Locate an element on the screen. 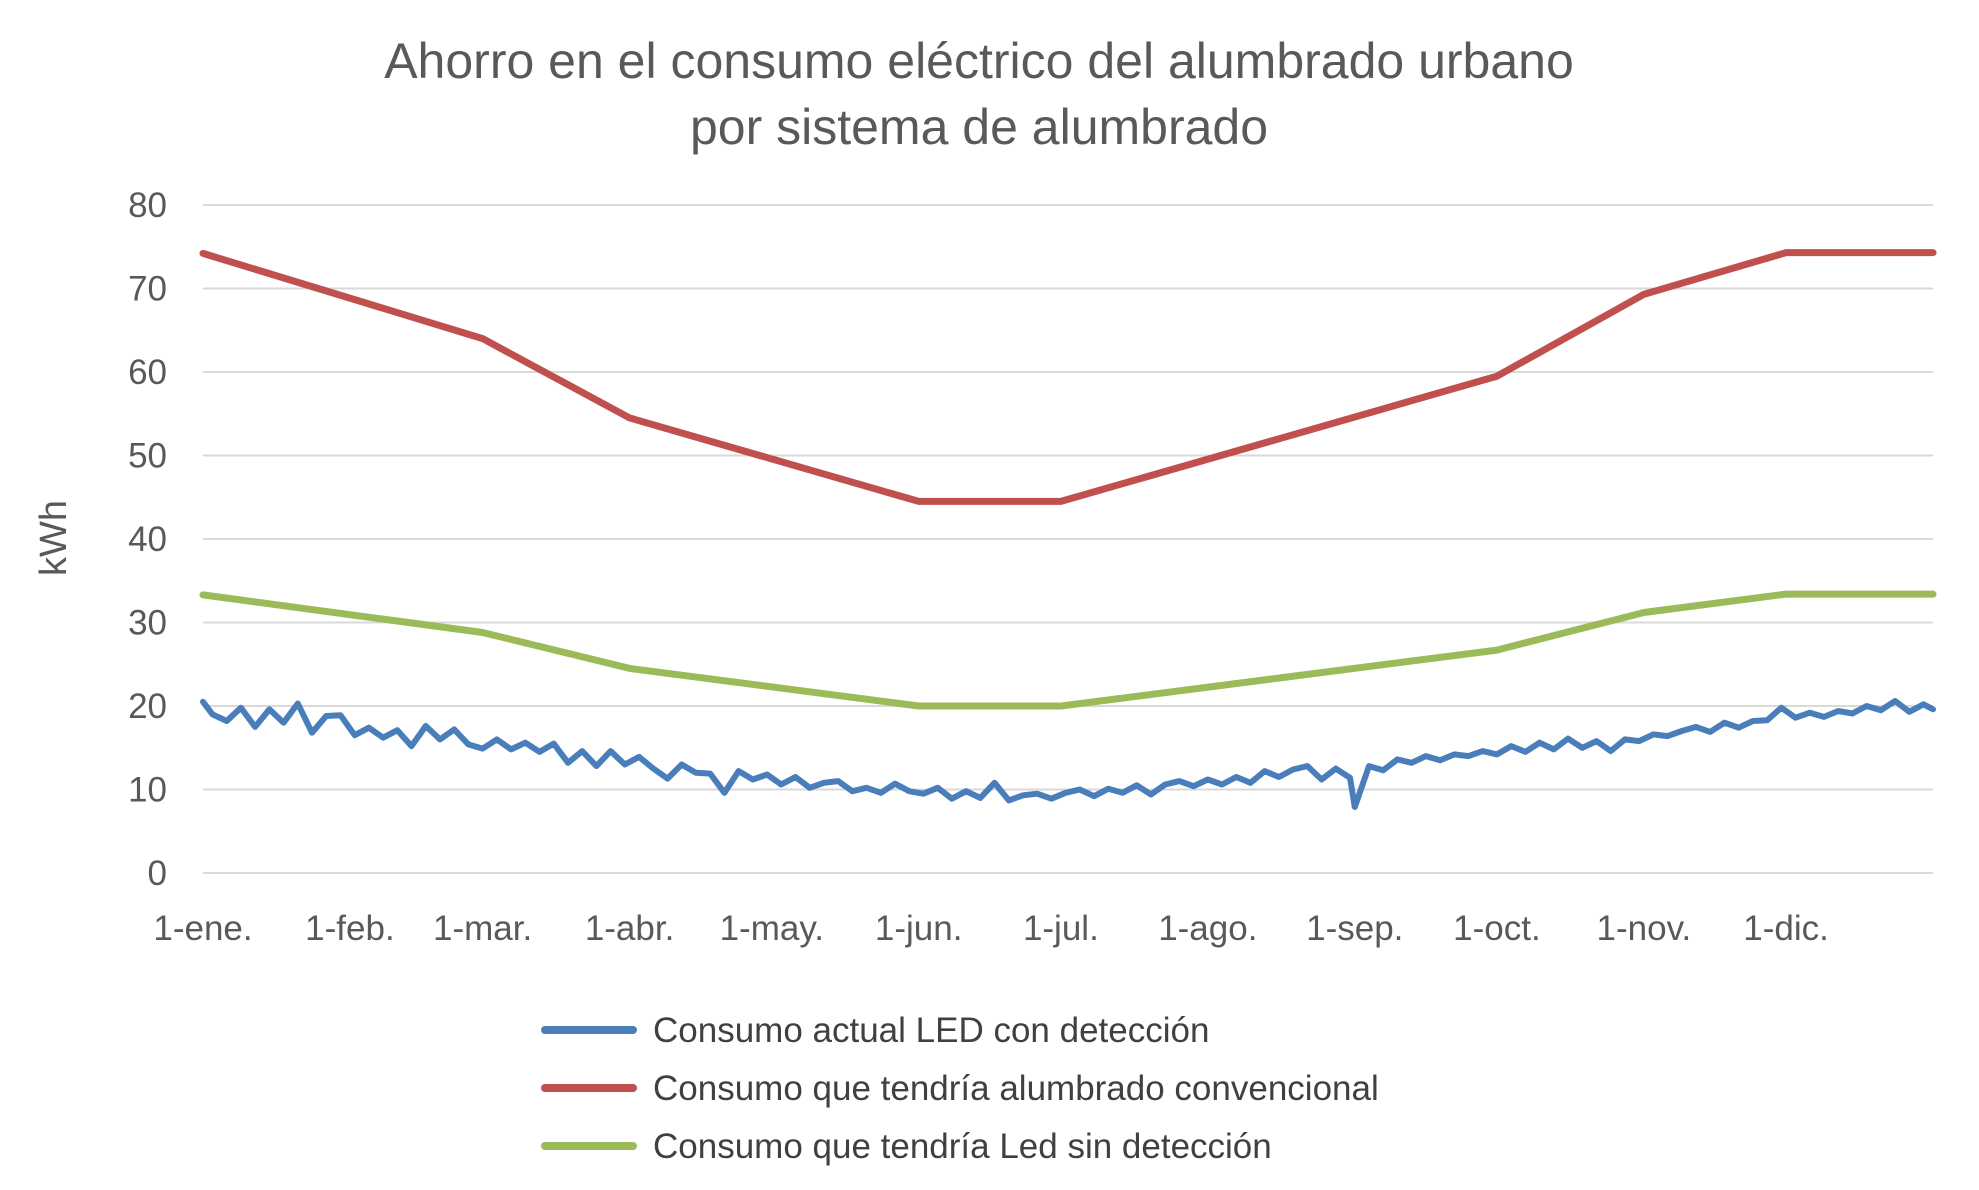 This screenshot has width=1979, height=1190. y-tick-label: 60 is located at coordinates (147, 372).